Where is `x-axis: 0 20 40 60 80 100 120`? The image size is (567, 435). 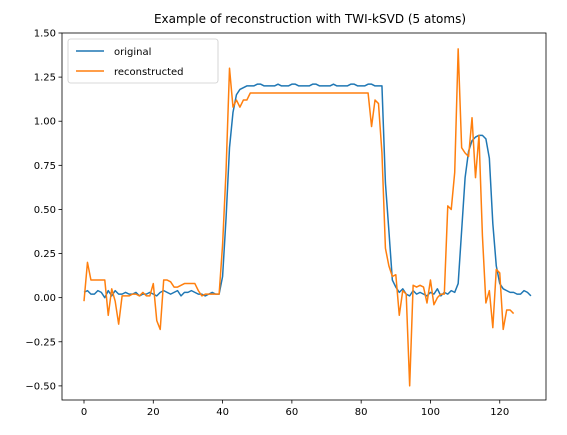 x-axis: 0 20 40 60 80 100 120 is located at coordinates (295, 409).